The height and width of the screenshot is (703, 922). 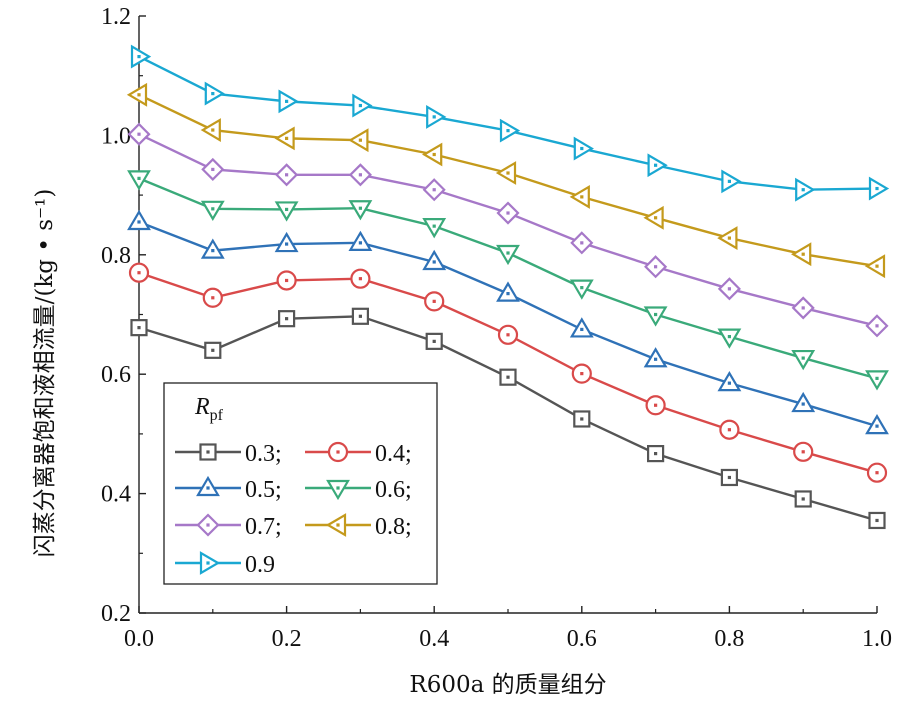 I want to click on legend-item-0.6: 0.6;, so click(x=358, y=490).